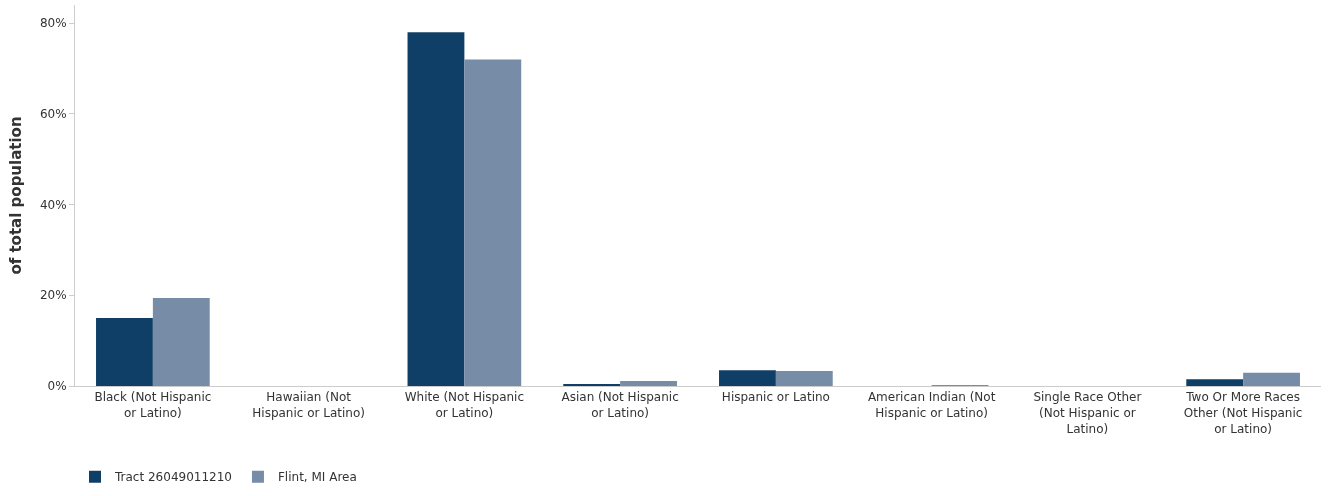 The height and width of the screenshot is (496, 1333). What do you see at coordinates (53, 295) in the screenshot?
I see `y-tick-label: 20%` at bounding box center [53, 295].